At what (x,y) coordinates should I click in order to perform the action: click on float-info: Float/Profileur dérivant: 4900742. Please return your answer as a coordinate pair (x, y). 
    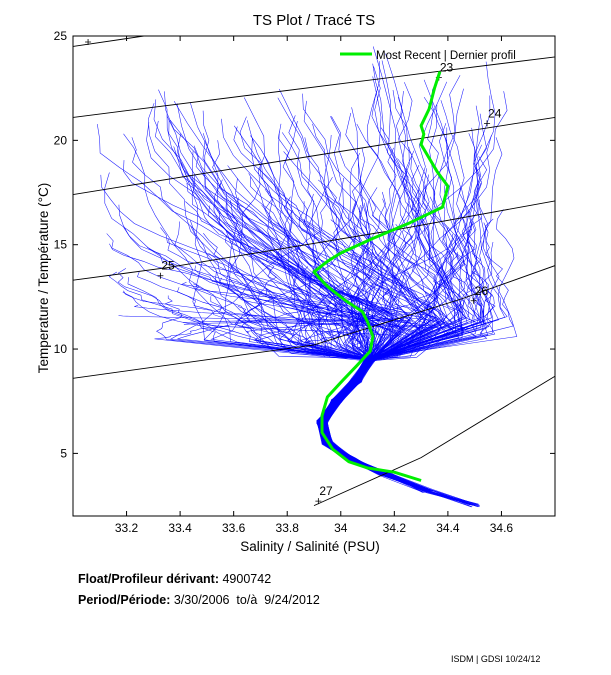
    Looking at the image, I should click on (174, 579).